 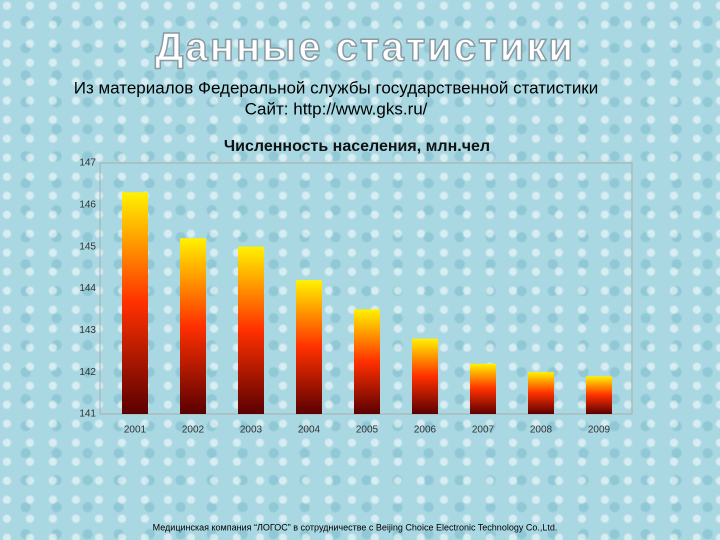 What do you see at coordinates (87, 288) in the screenshot?
I see `y-tick-label: 144` at bounding box center [87, 288].